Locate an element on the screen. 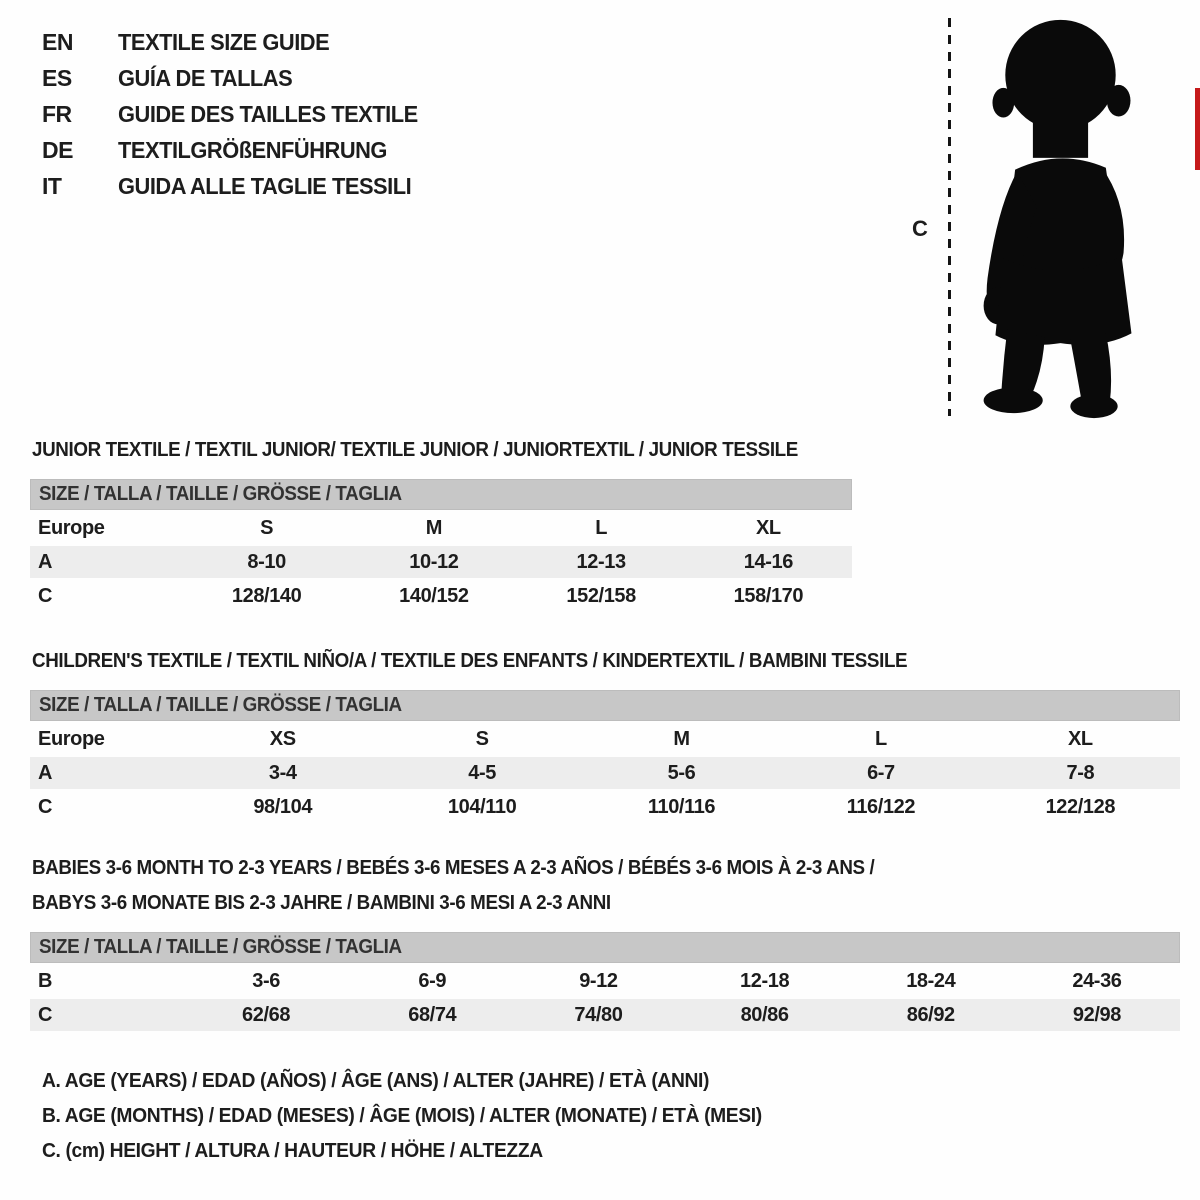  table-cell: 122/128 is located at coordinates (1080, 806).